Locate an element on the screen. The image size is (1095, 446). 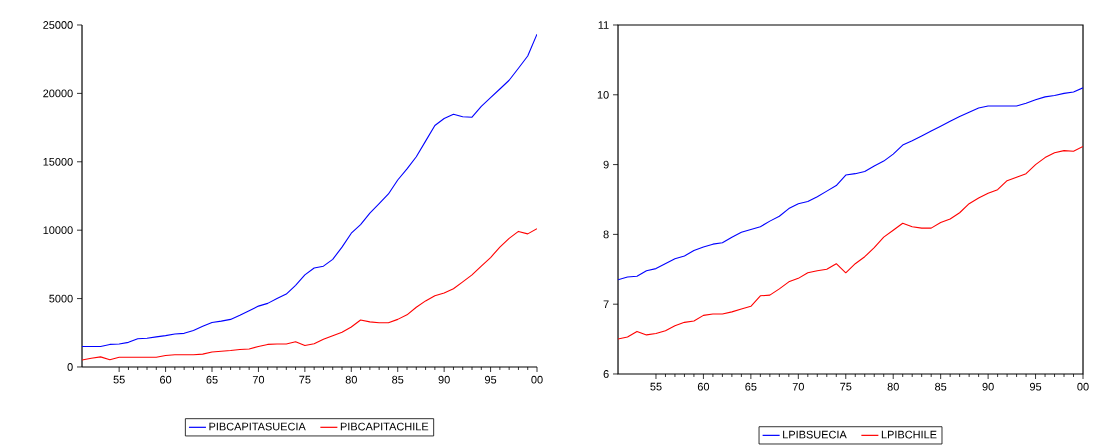
y-tick-label: 20000 is located at coordinates (58, 93).